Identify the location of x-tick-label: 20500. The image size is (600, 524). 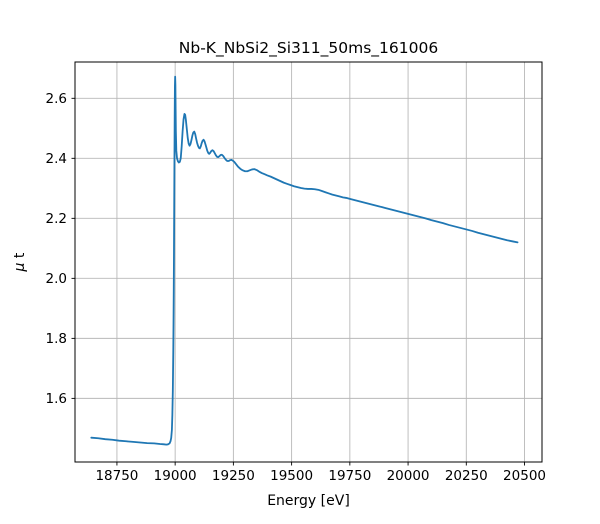
(524, 476).